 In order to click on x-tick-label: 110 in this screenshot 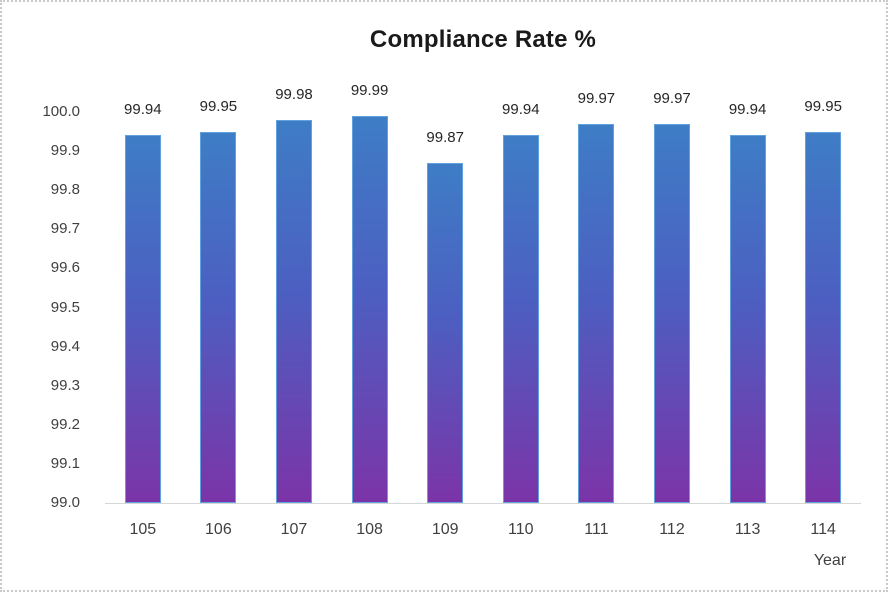, I will do `click(521, 529)`.